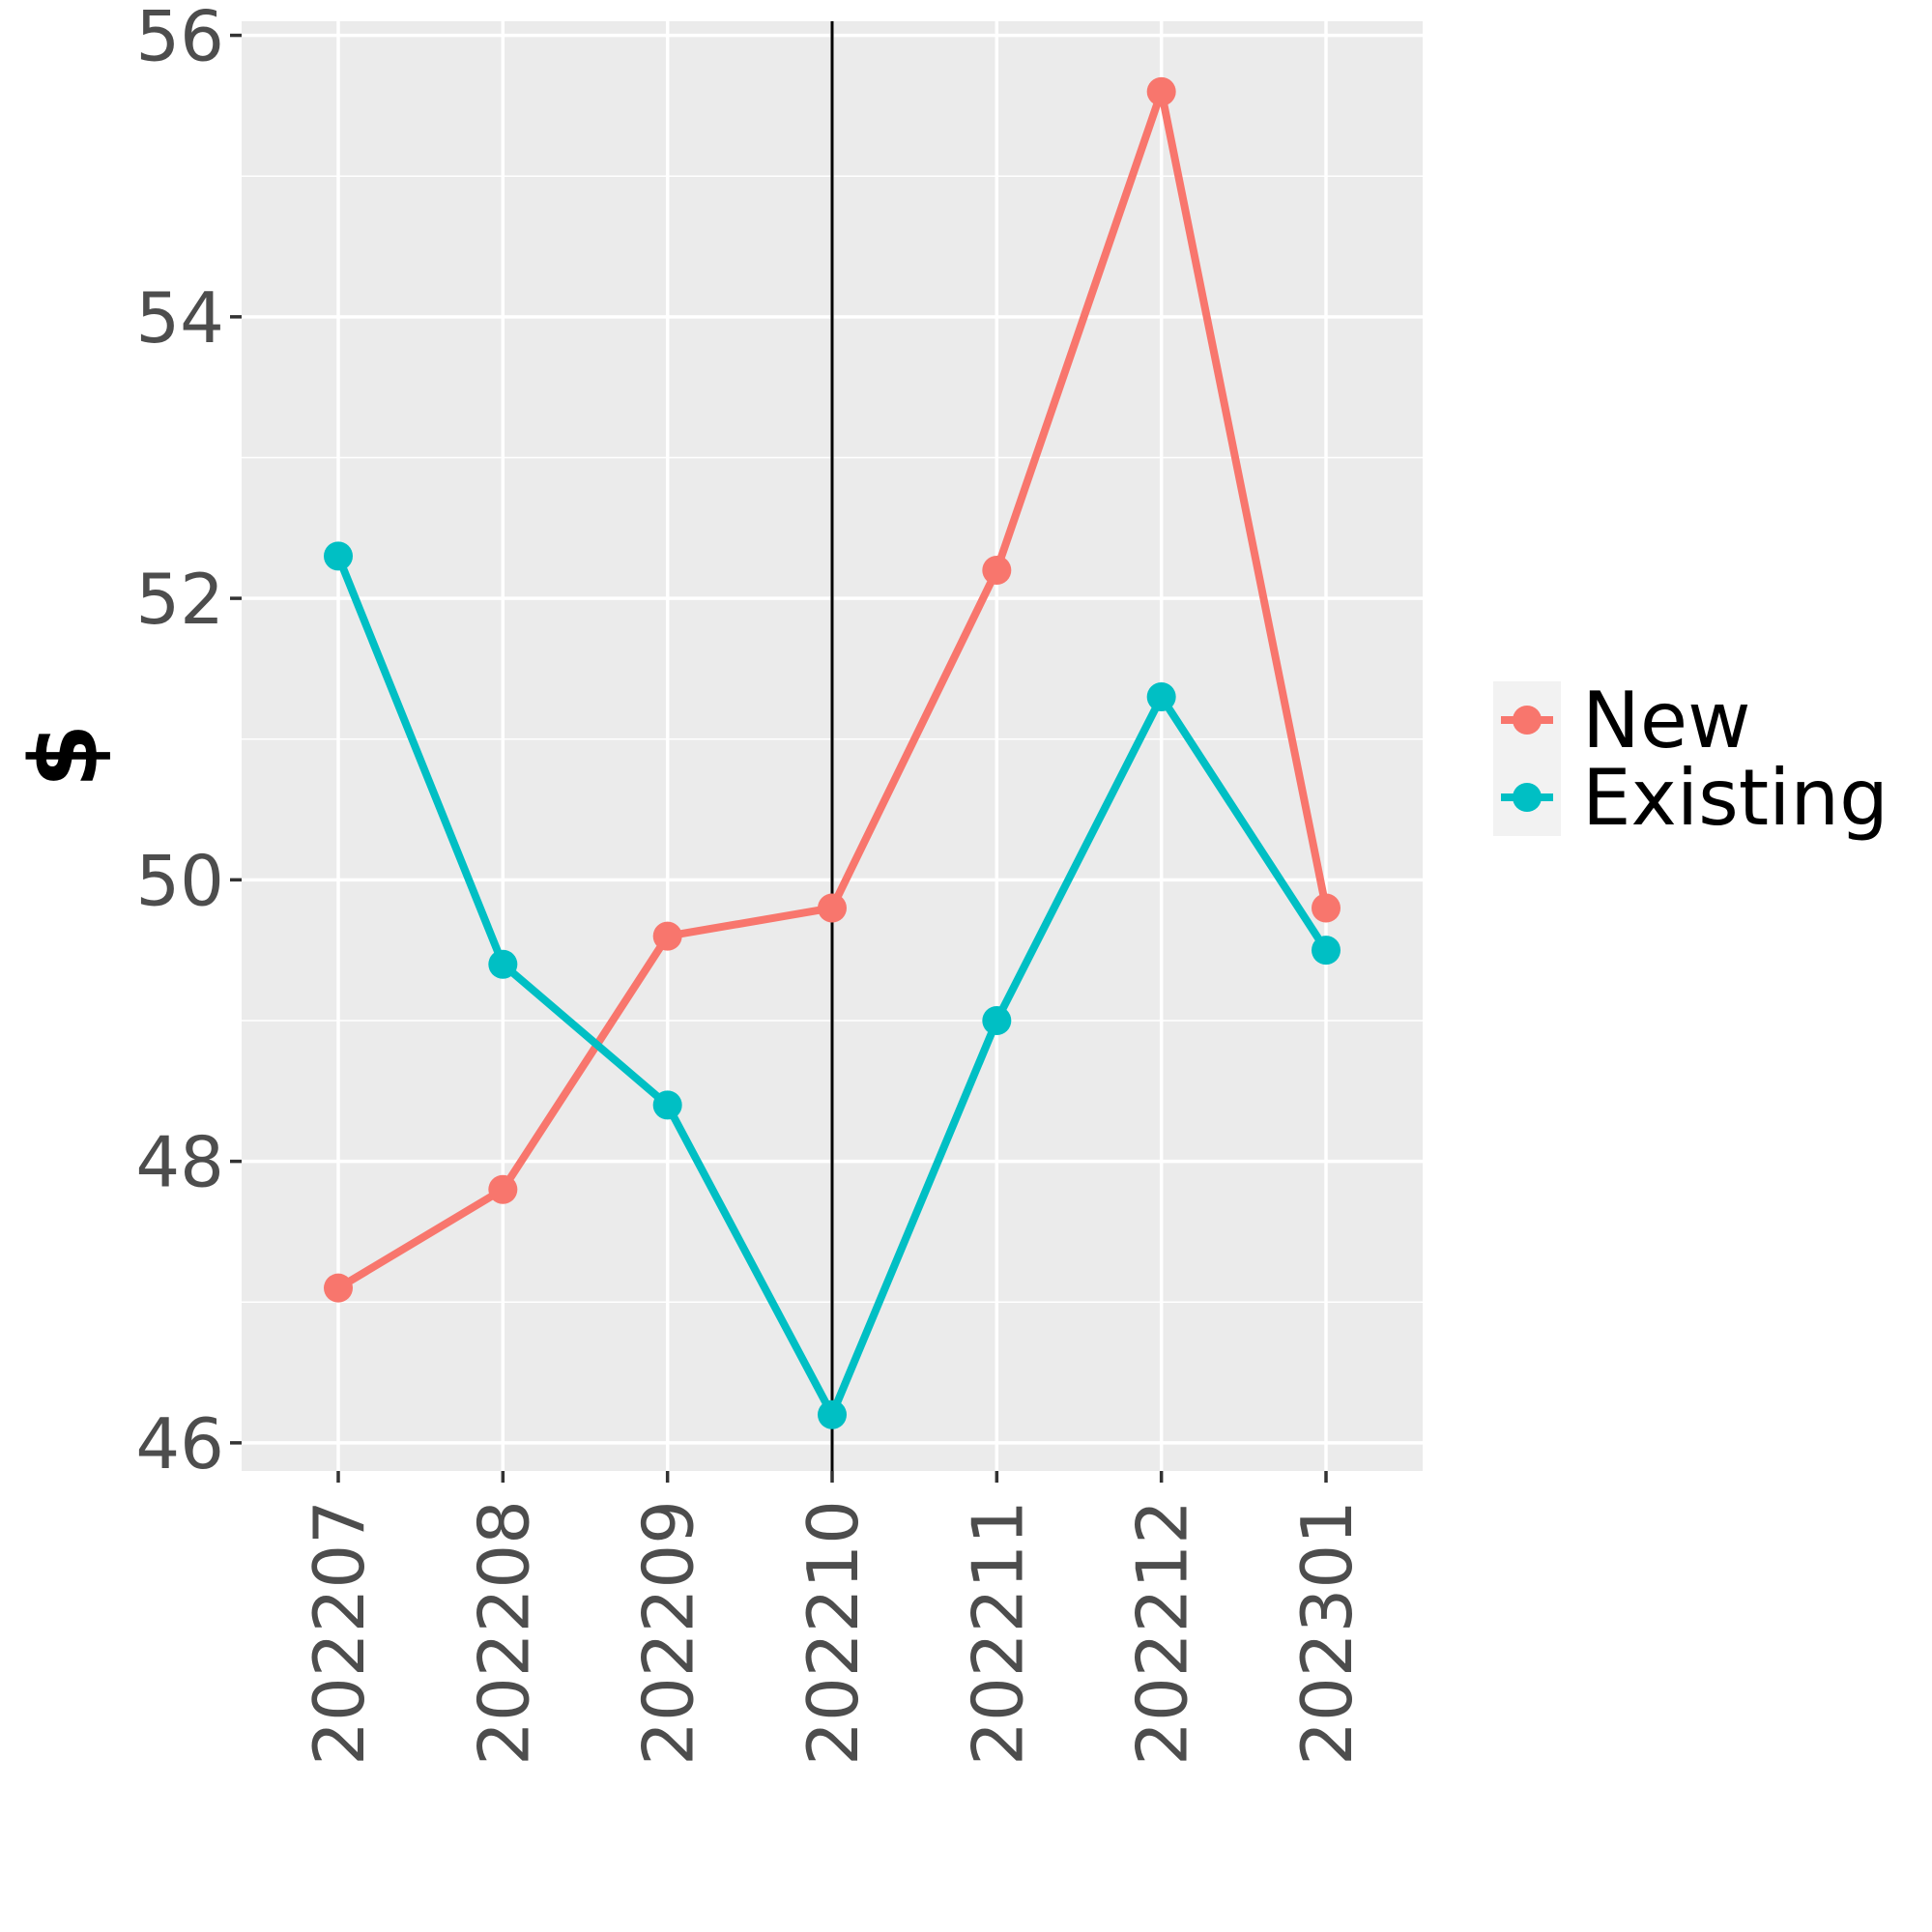 This screenshot has height=1932, width=1932. I want to click on y-axis-label: $, so click(65, 756).